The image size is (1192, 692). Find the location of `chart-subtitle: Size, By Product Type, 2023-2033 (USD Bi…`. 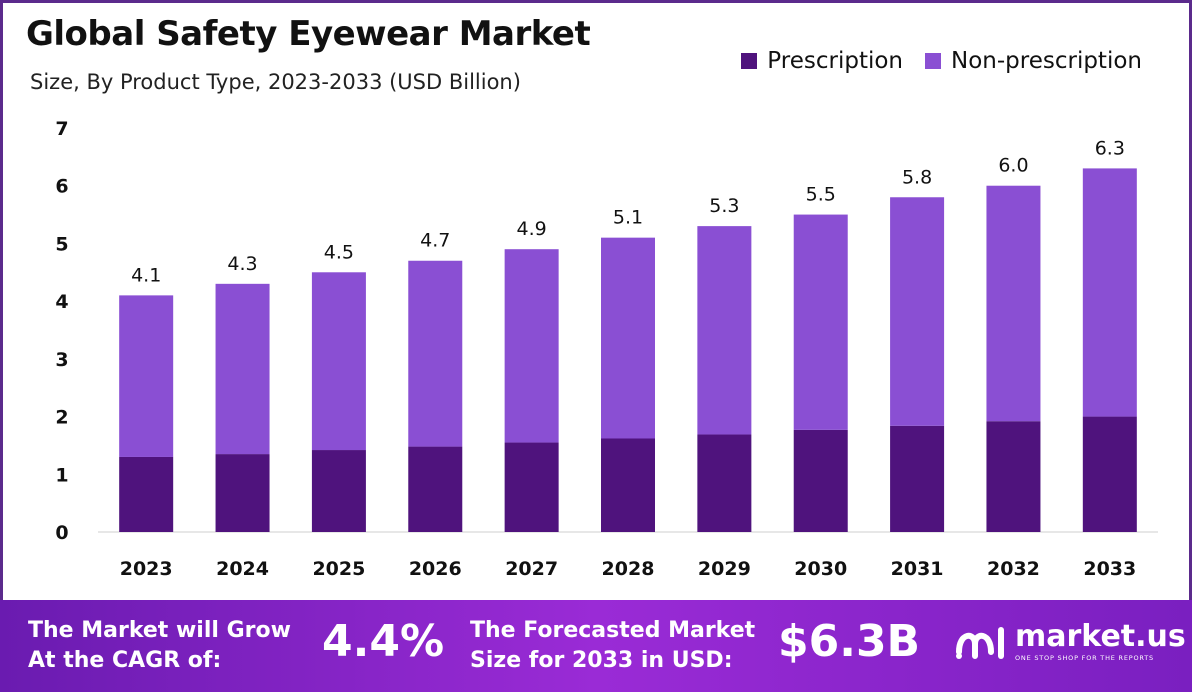

chart-subtitle: Size, By Product Type, 2023-2033 (USD Bi… is located at coordinates (275, 82).